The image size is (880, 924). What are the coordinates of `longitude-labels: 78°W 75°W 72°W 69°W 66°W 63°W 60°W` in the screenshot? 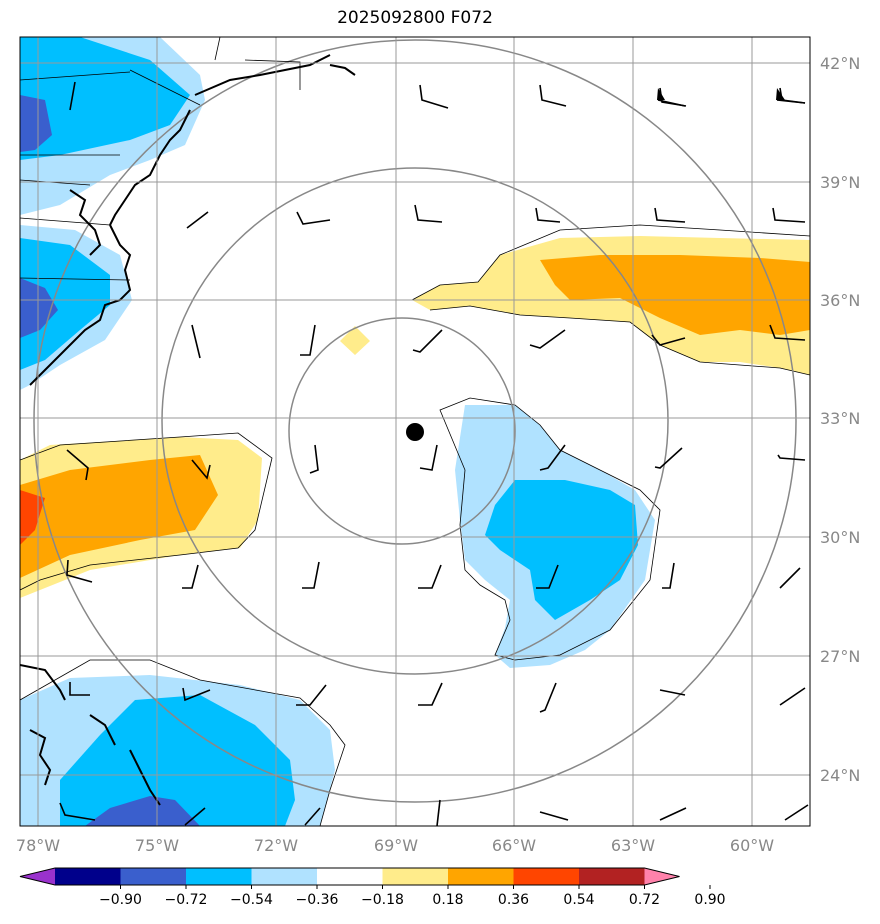 It's located at (395, 845).